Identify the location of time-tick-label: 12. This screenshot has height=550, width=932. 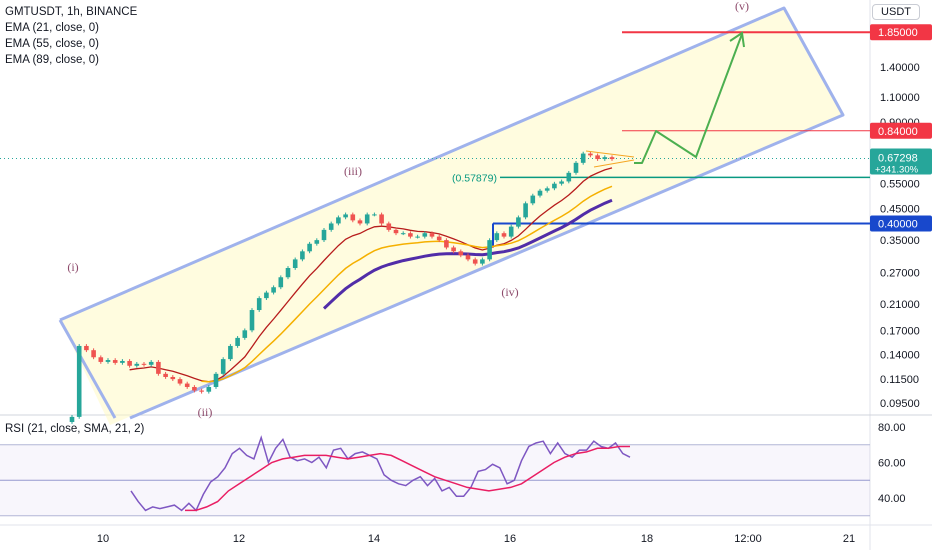
(239, 539).